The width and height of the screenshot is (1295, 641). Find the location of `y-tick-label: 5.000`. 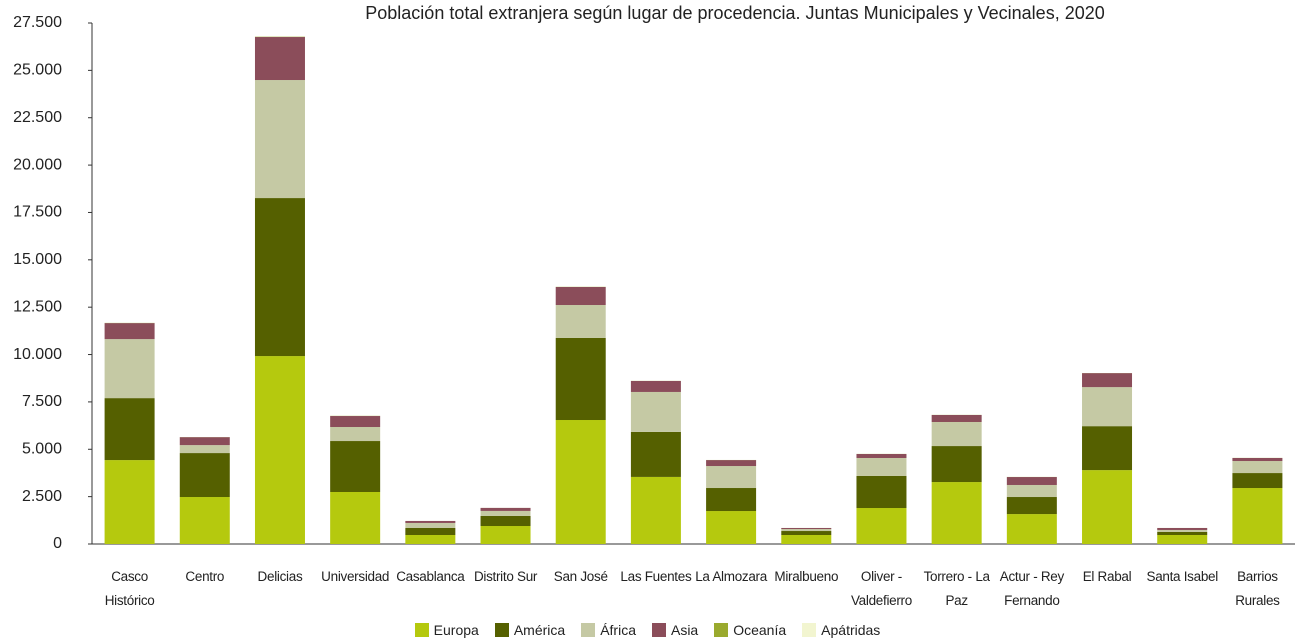

y-tick-label: 5.000 is located at coordinates (42, 448).